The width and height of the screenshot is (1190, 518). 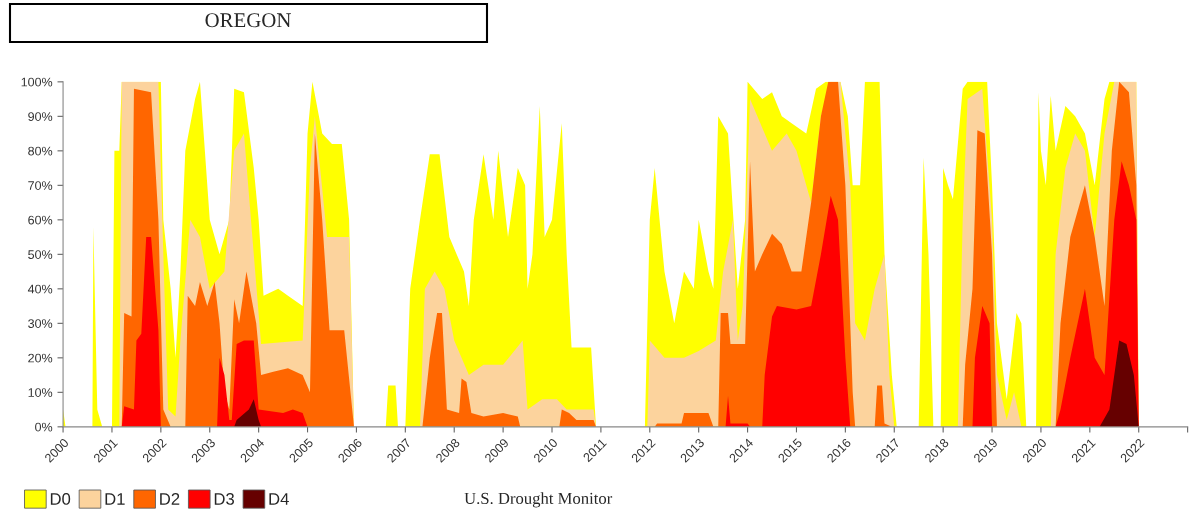 What do you see at coordinates (170, 499) in the screenshot?
I see `legend-label: D2` at bounding box center [170, 499].